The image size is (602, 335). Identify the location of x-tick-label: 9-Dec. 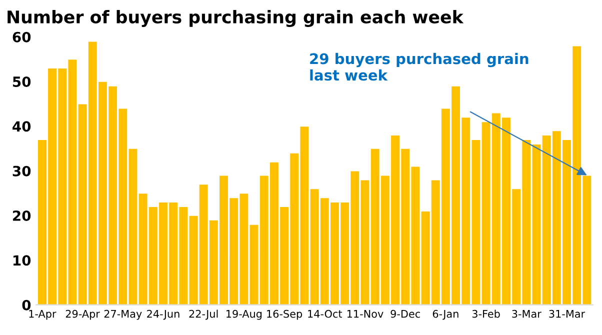
(405, 314).